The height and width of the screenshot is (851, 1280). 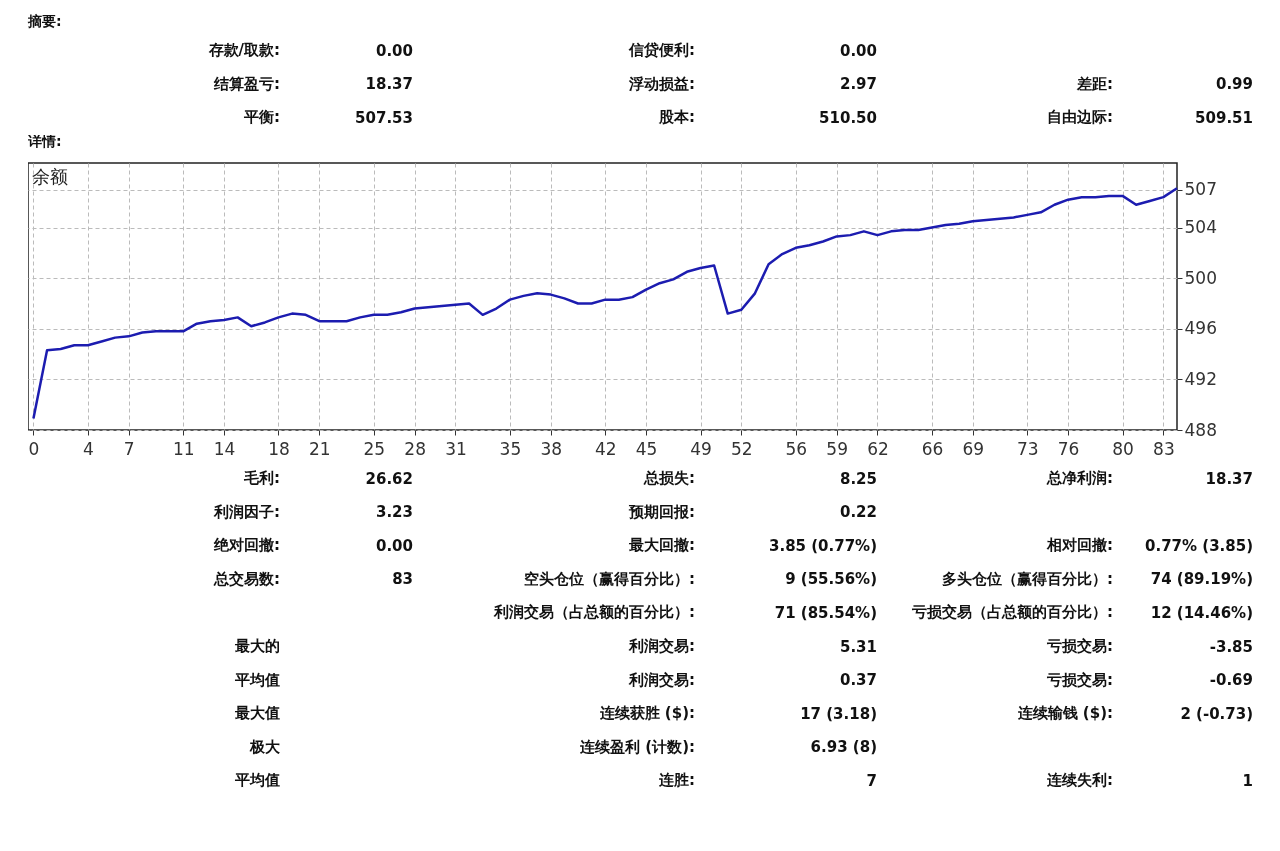 What do you see at coordinates (605, 448) in the screenshot?
I see `x-tick-label: 42` at bounding box center [605, 448].